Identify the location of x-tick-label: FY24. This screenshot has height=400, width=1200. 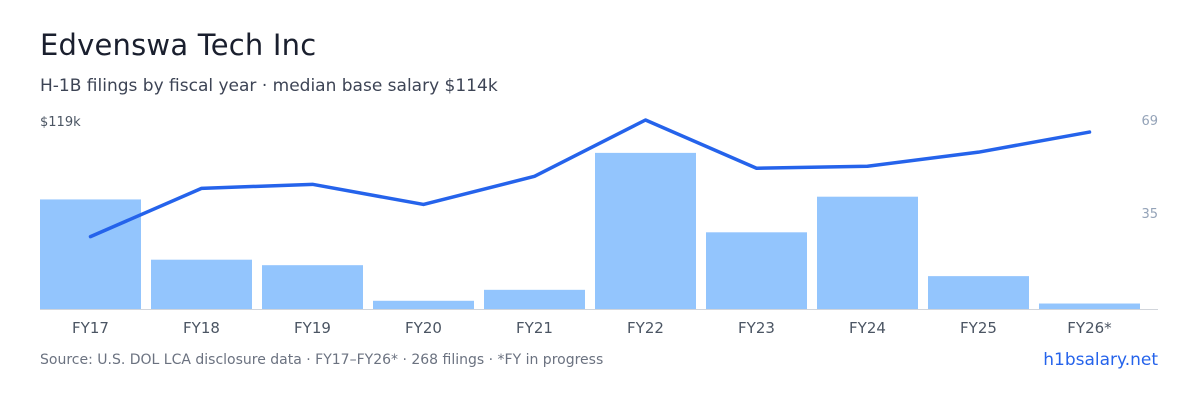
(867, 328).